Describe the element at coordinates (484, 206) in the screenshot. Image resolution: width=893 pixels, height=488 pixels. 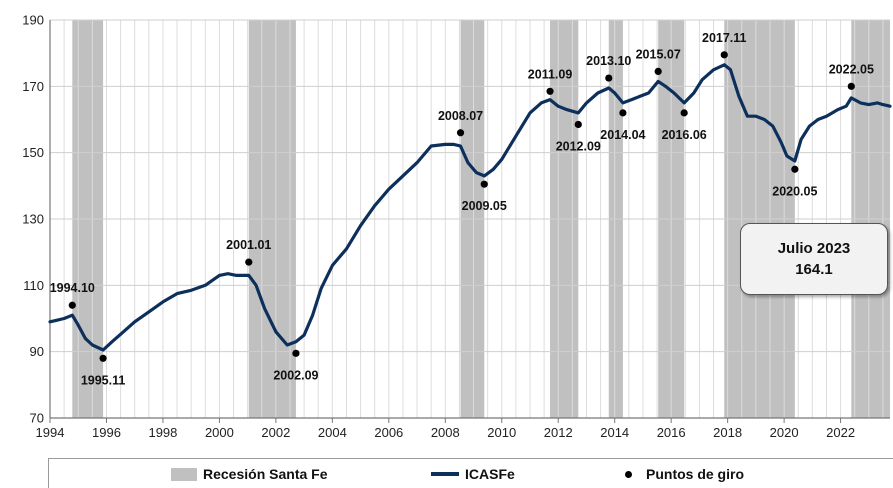
I see `turning-point-label-2009.05: 2009.05` at that location.